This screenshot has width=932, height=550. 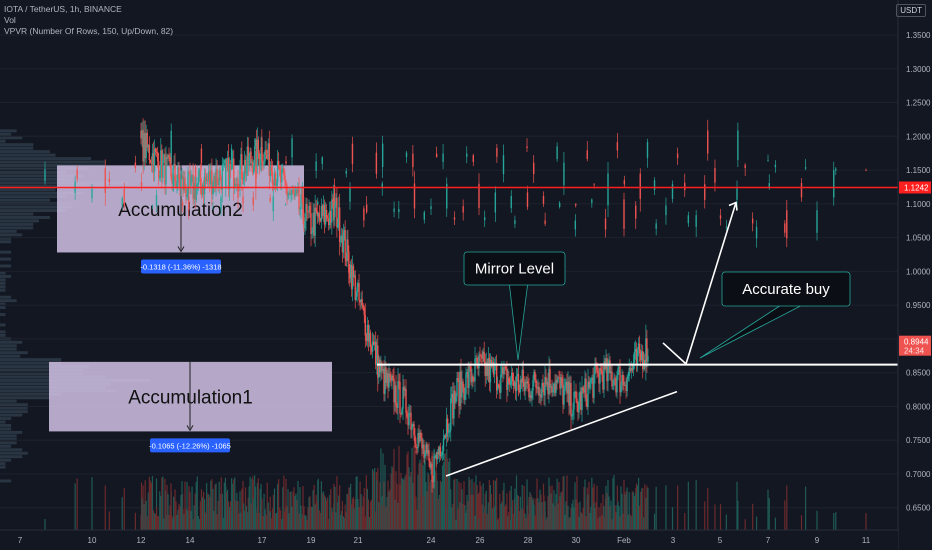 What do you see at coordinates (916, 342) in the screenshot?
I see `current-price-label: 0.8944` at bounding box center [916, 342].